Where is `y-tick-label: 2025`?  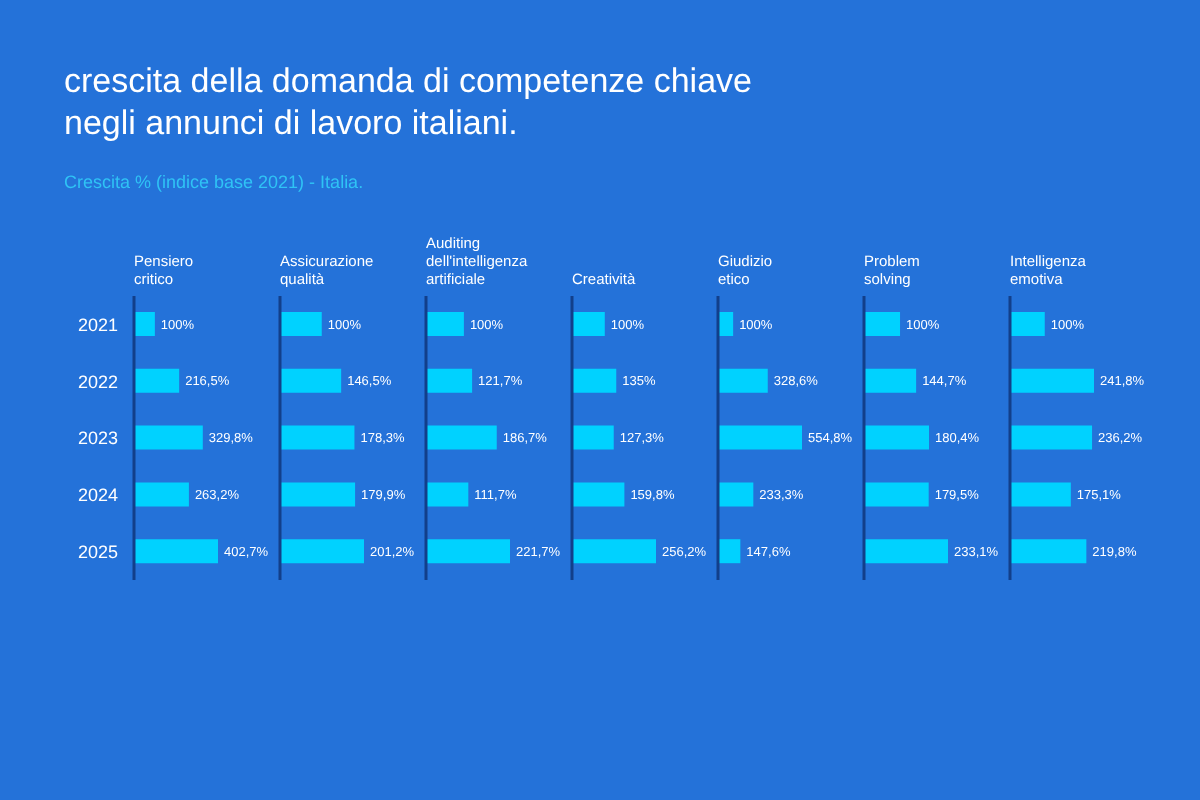 y-tick-label: 2025 is located at coordinates (97, 551).